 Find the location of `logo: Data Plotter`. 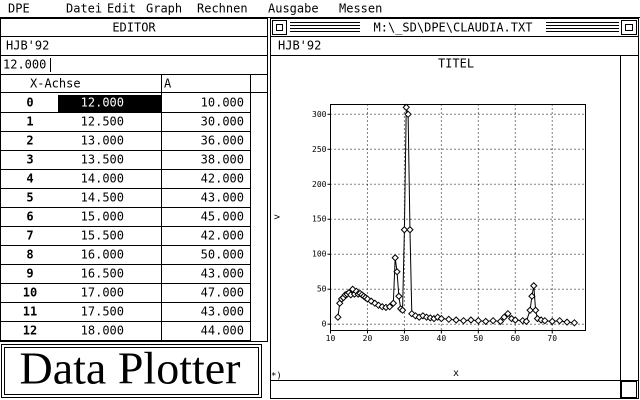

logo: Data Plotter is located at coordinates (130, 368).